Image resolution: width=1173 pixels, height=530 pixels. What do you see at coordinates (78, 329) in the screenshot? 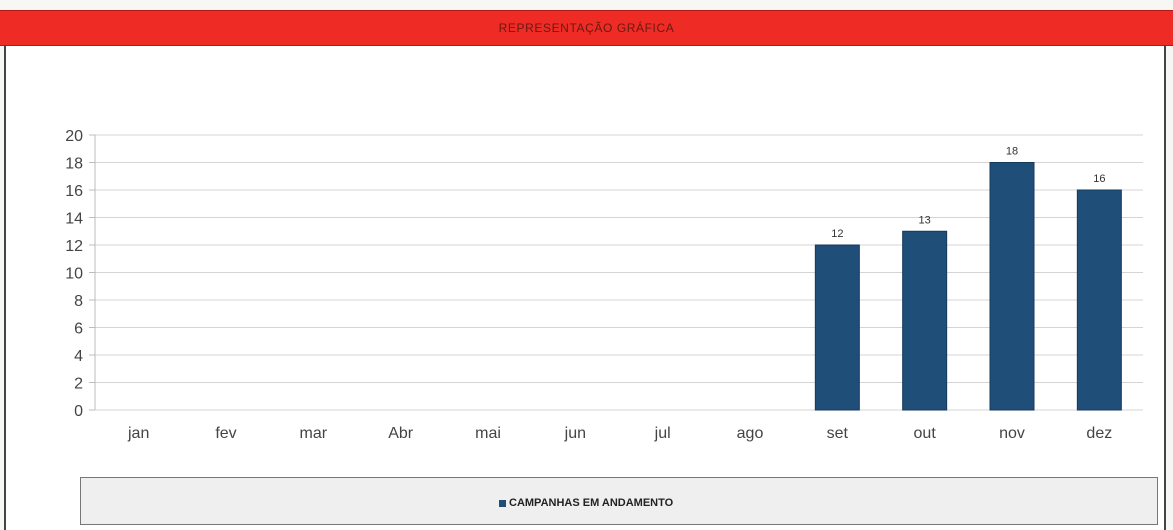
I see `y-tick-label: 6` at bounding box center [78, 329].